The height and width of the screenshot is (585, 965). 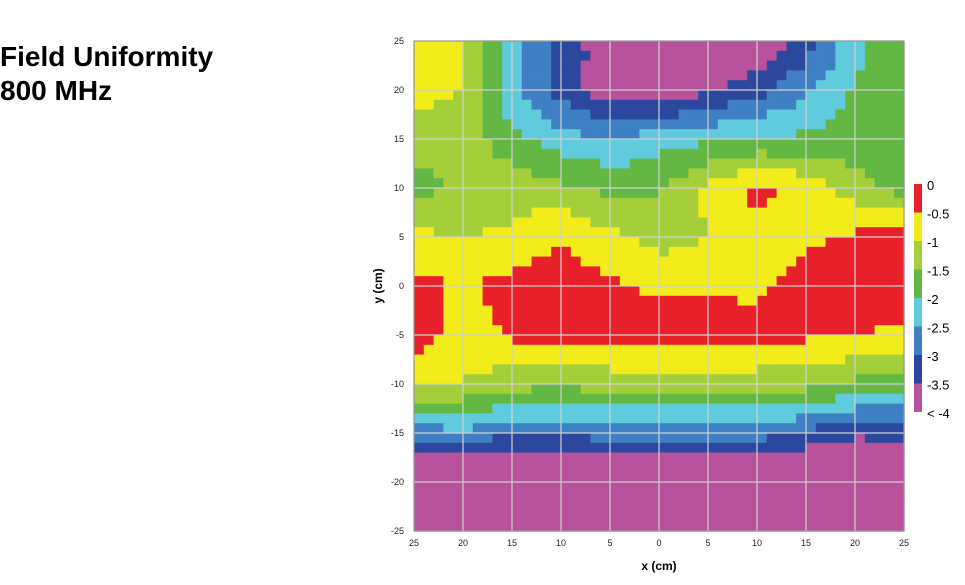 I want to click on legend-label: -1, so click(x=933, y=242).